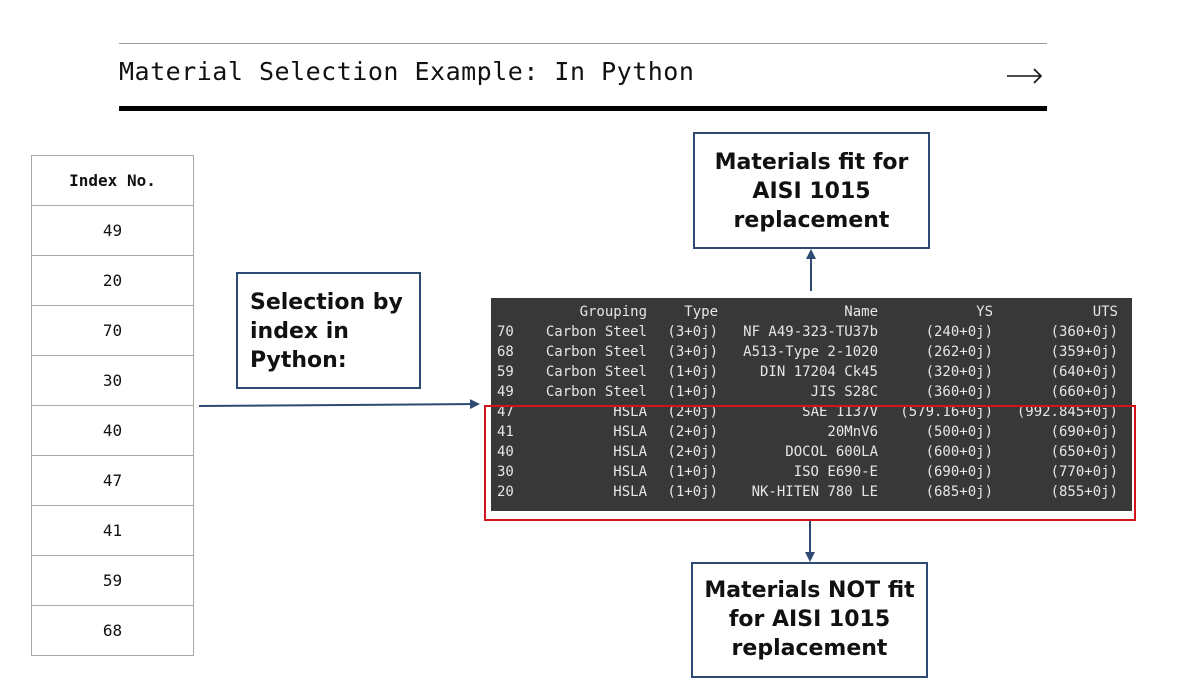 The image size is (1180, 680). I want to click on index-cell: 49, so click(112, 230).